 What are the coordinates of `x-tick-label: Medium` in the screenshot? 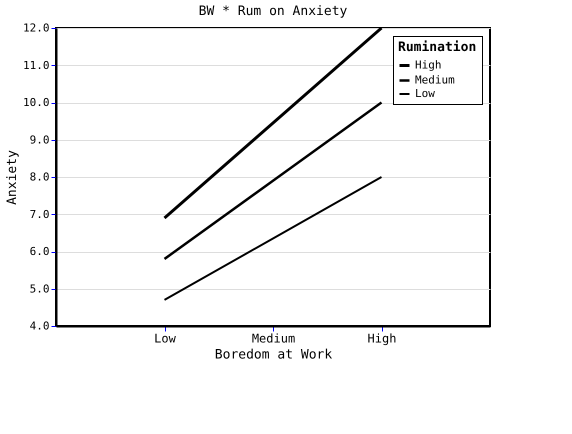 It's located at (274, 339).